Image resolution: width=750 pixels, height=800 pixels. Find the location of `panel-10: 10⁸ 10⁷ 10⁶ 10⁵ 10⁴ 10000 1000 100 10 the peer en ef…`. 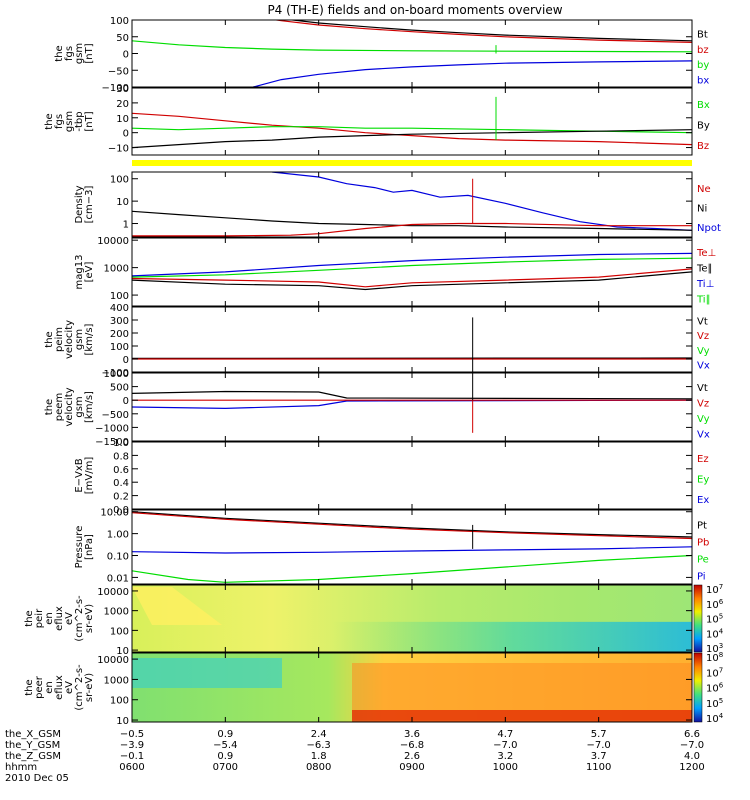

panel-10: 10⁸ 10⁷ 10⁶ 10⁵ 10⁴ 10000 1000 100 10 the peer en ef… is located at coordinates (374, 689).